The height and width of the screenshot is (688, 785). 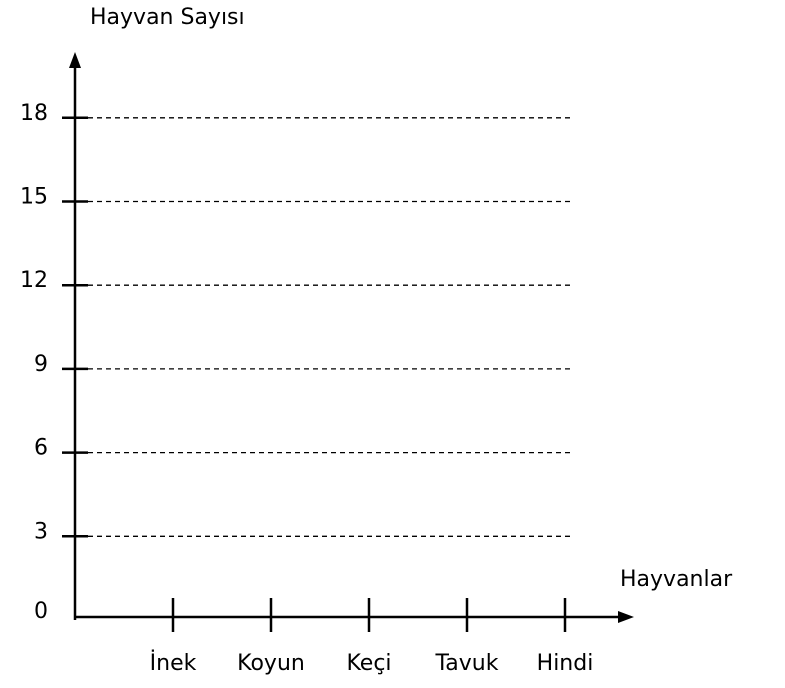 What do you see at coordinates (34, 197) in the screenshot?
I see `y-tick-label: 15` at bounding box center [34, 197].